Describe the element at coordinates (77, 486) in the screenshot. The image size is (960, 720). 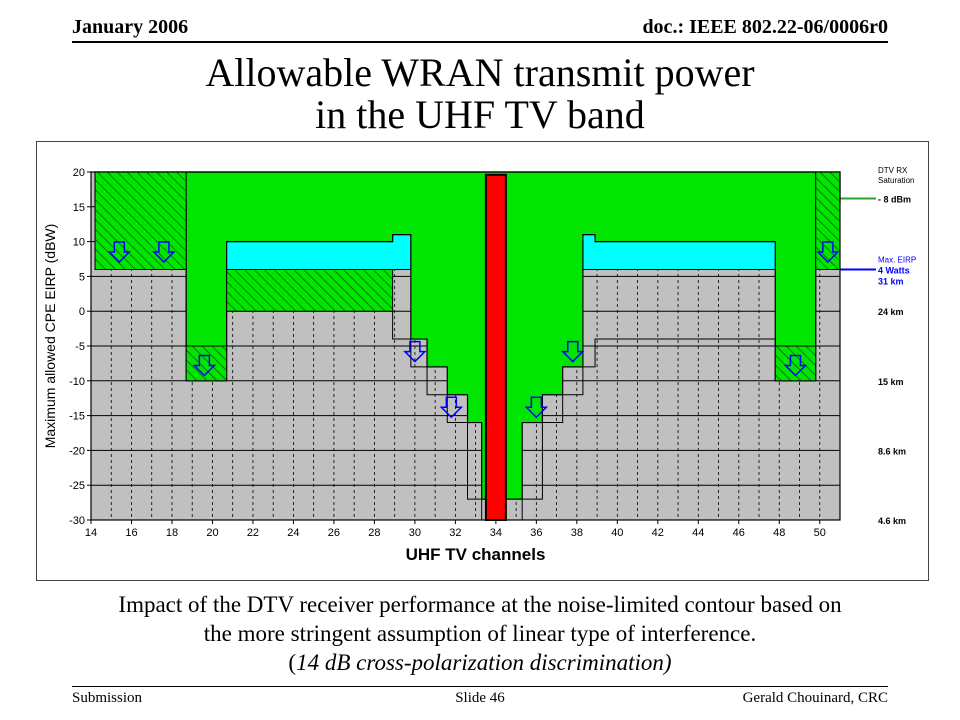
I see `y-tick-label: -25` at that location.